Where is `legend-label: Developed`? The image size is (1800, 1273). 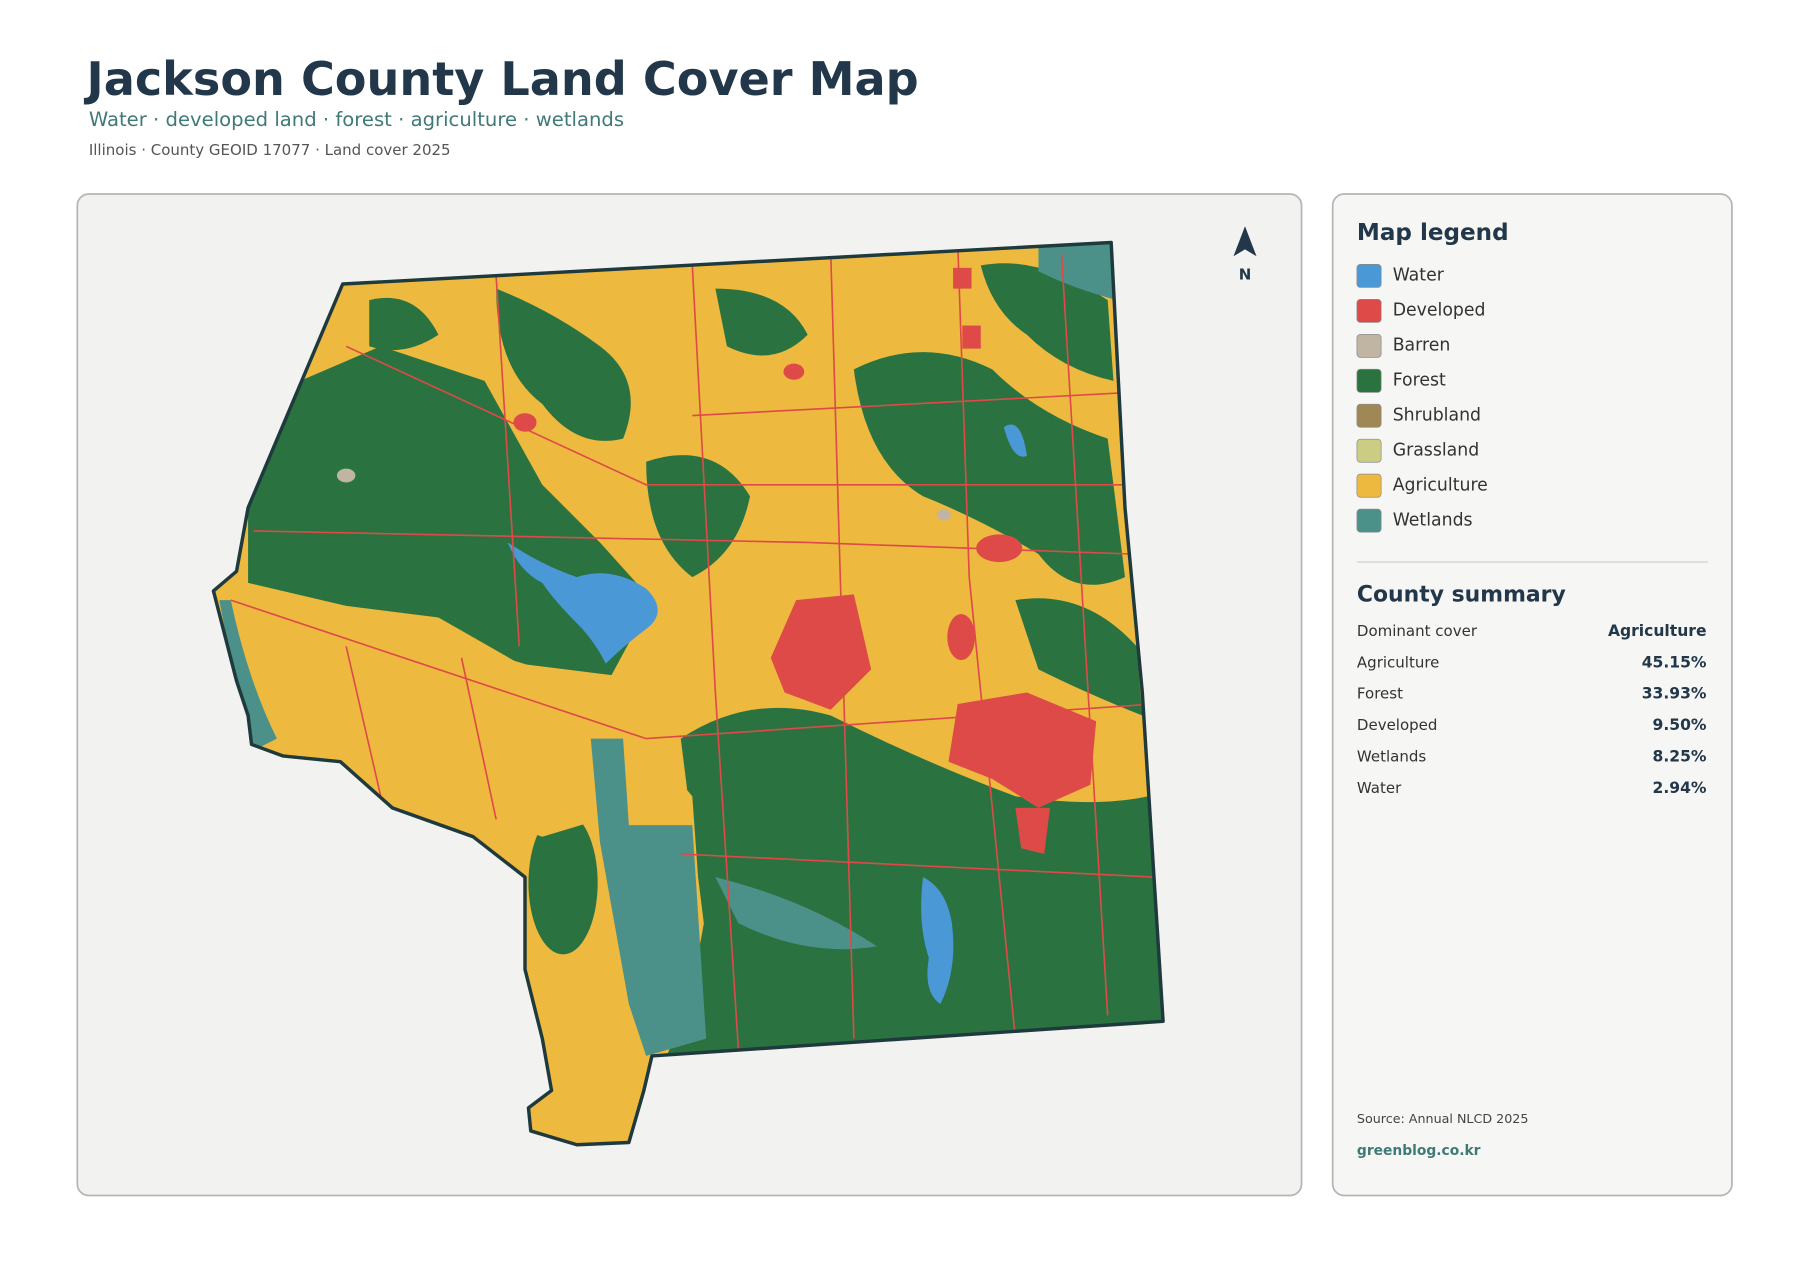 legend-label: Developed is located at coordinates (1439, 311).